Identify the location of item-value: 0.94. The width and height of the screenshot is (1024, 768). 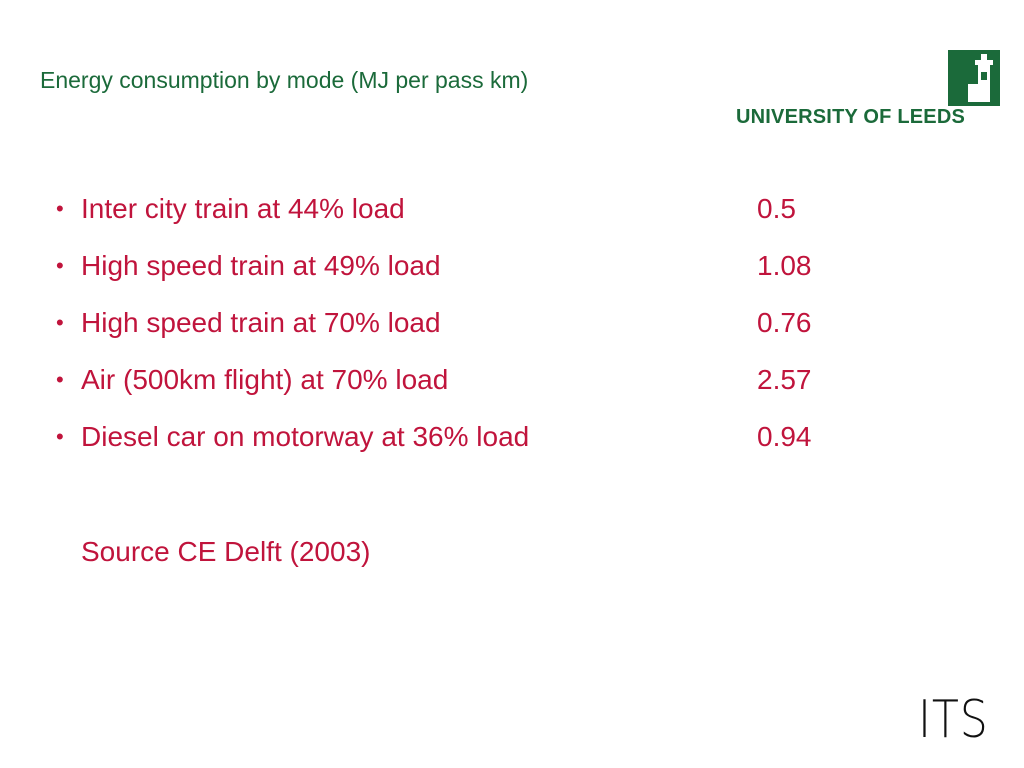
(784, 436).